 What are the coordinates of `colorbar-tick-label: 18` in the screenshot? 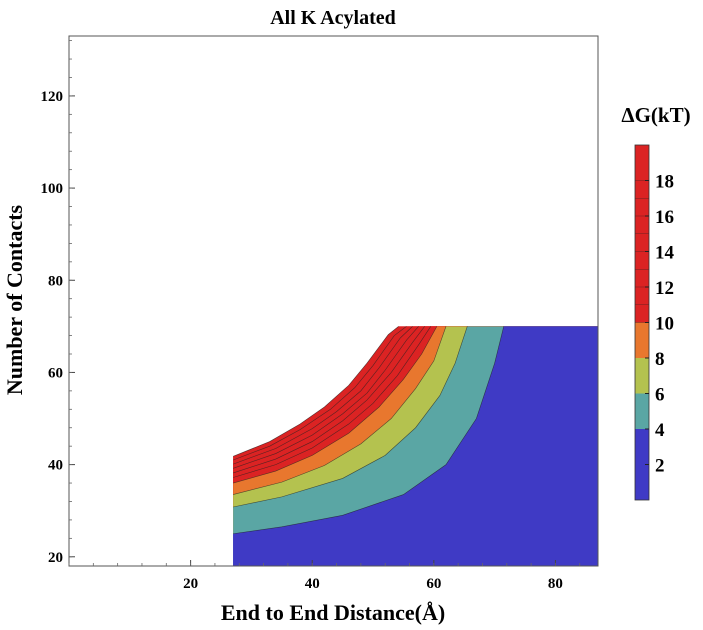 It's located at (664, 182).